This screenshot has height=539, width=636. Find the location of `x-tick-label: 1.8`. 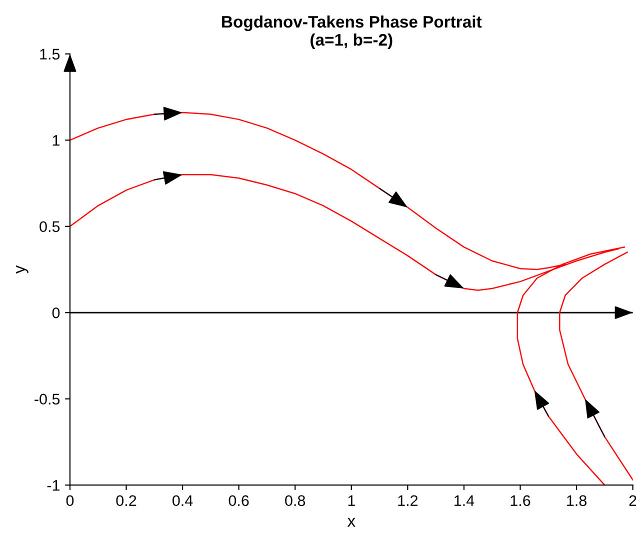

x-tick-label: 1.8 is located at coordinates (576, 500).